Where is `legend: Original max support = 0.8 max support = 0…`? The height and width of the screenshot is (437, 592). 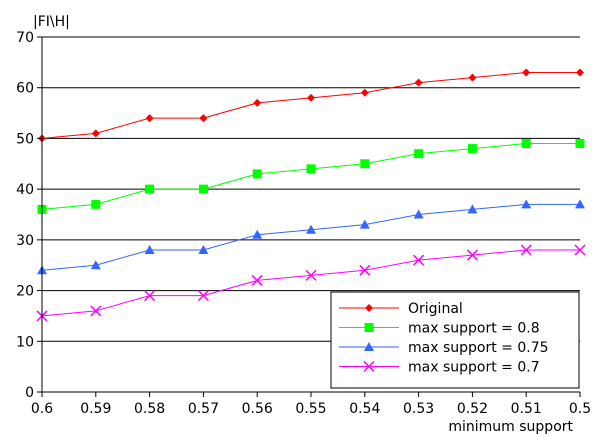
legend: Original max support = 0.8 max support = 0… is located at coordinates (455, 340).